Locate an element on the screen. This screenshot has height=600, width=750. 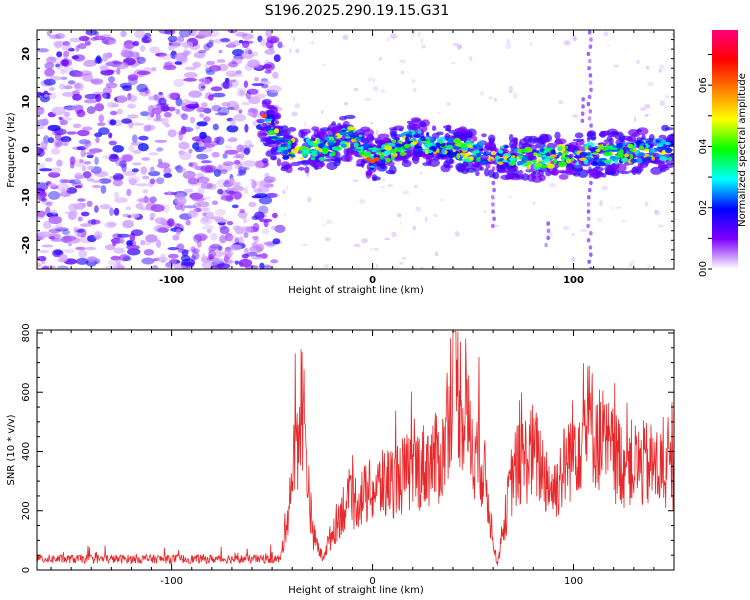
tick-label: 0.0 is located at coordinates (703, 269).